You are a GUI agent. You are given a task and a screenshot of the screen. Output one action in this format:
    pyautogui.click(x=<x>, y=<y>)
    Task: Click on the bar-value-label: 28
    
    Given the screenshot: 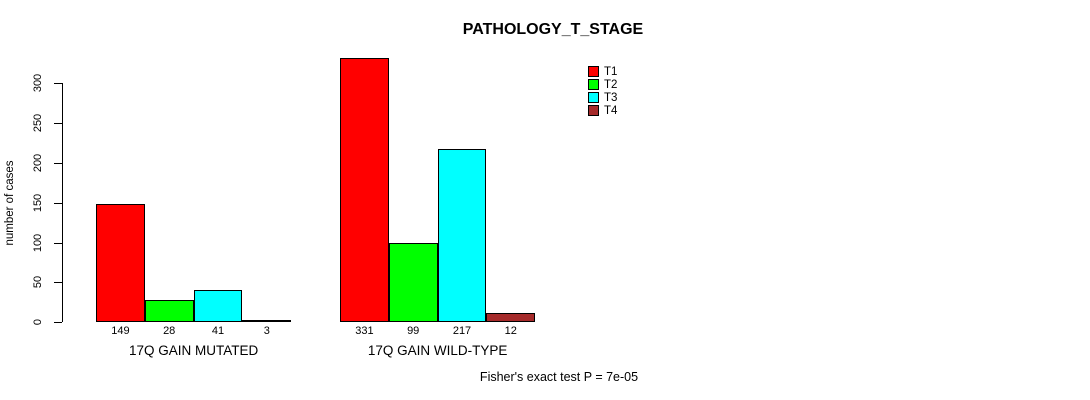 What is the action you would take?
    pyautogui.click(x=169, y=331)
    